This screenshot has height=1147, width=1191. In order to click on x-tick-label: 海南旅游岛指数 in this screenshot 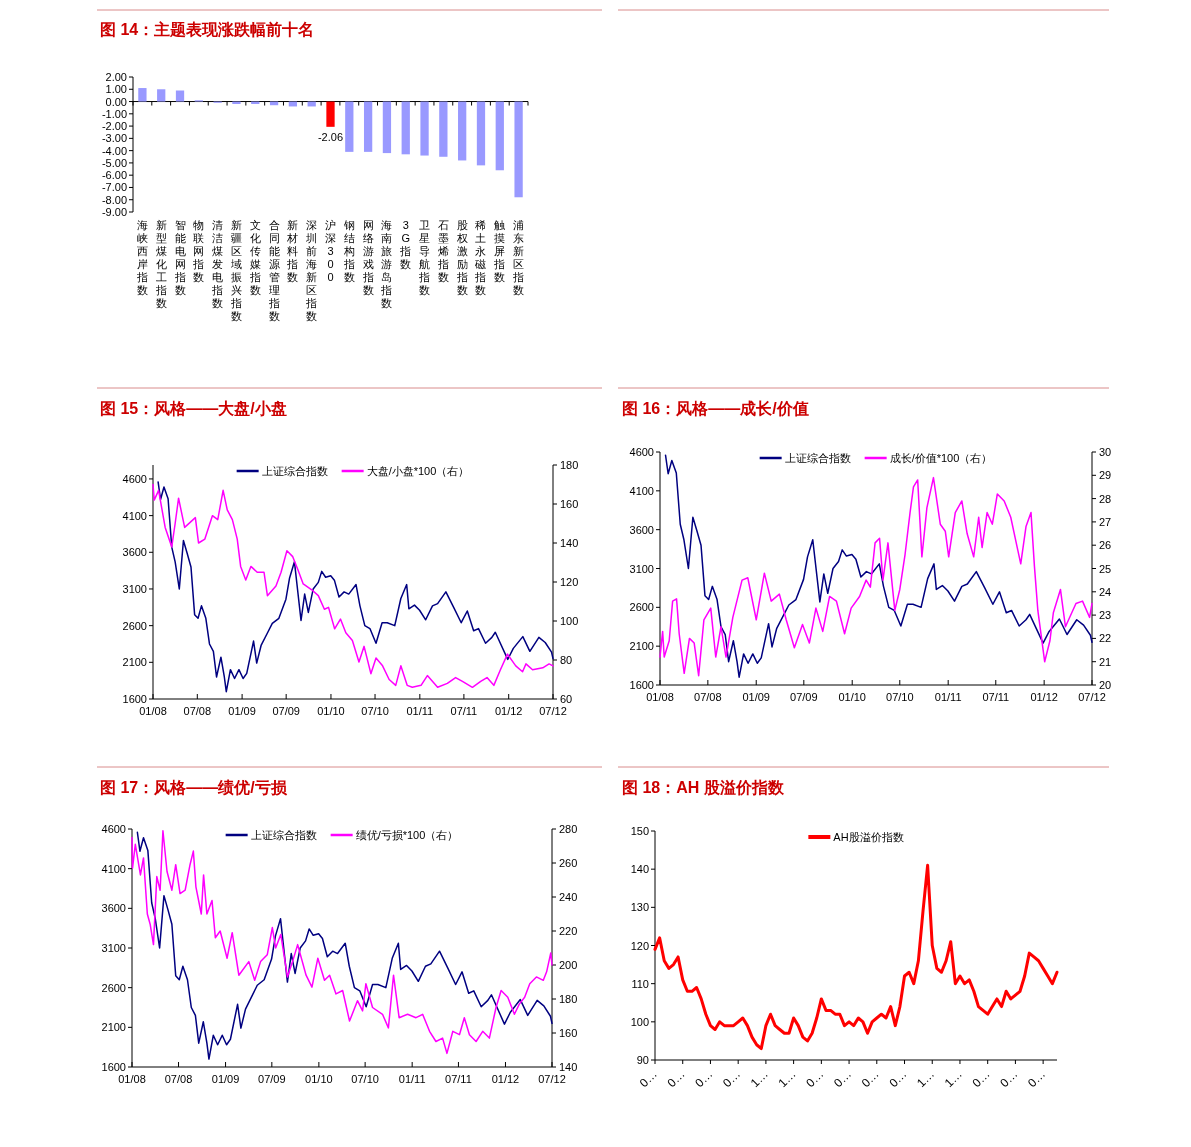, I will do `click(386, 264)`.